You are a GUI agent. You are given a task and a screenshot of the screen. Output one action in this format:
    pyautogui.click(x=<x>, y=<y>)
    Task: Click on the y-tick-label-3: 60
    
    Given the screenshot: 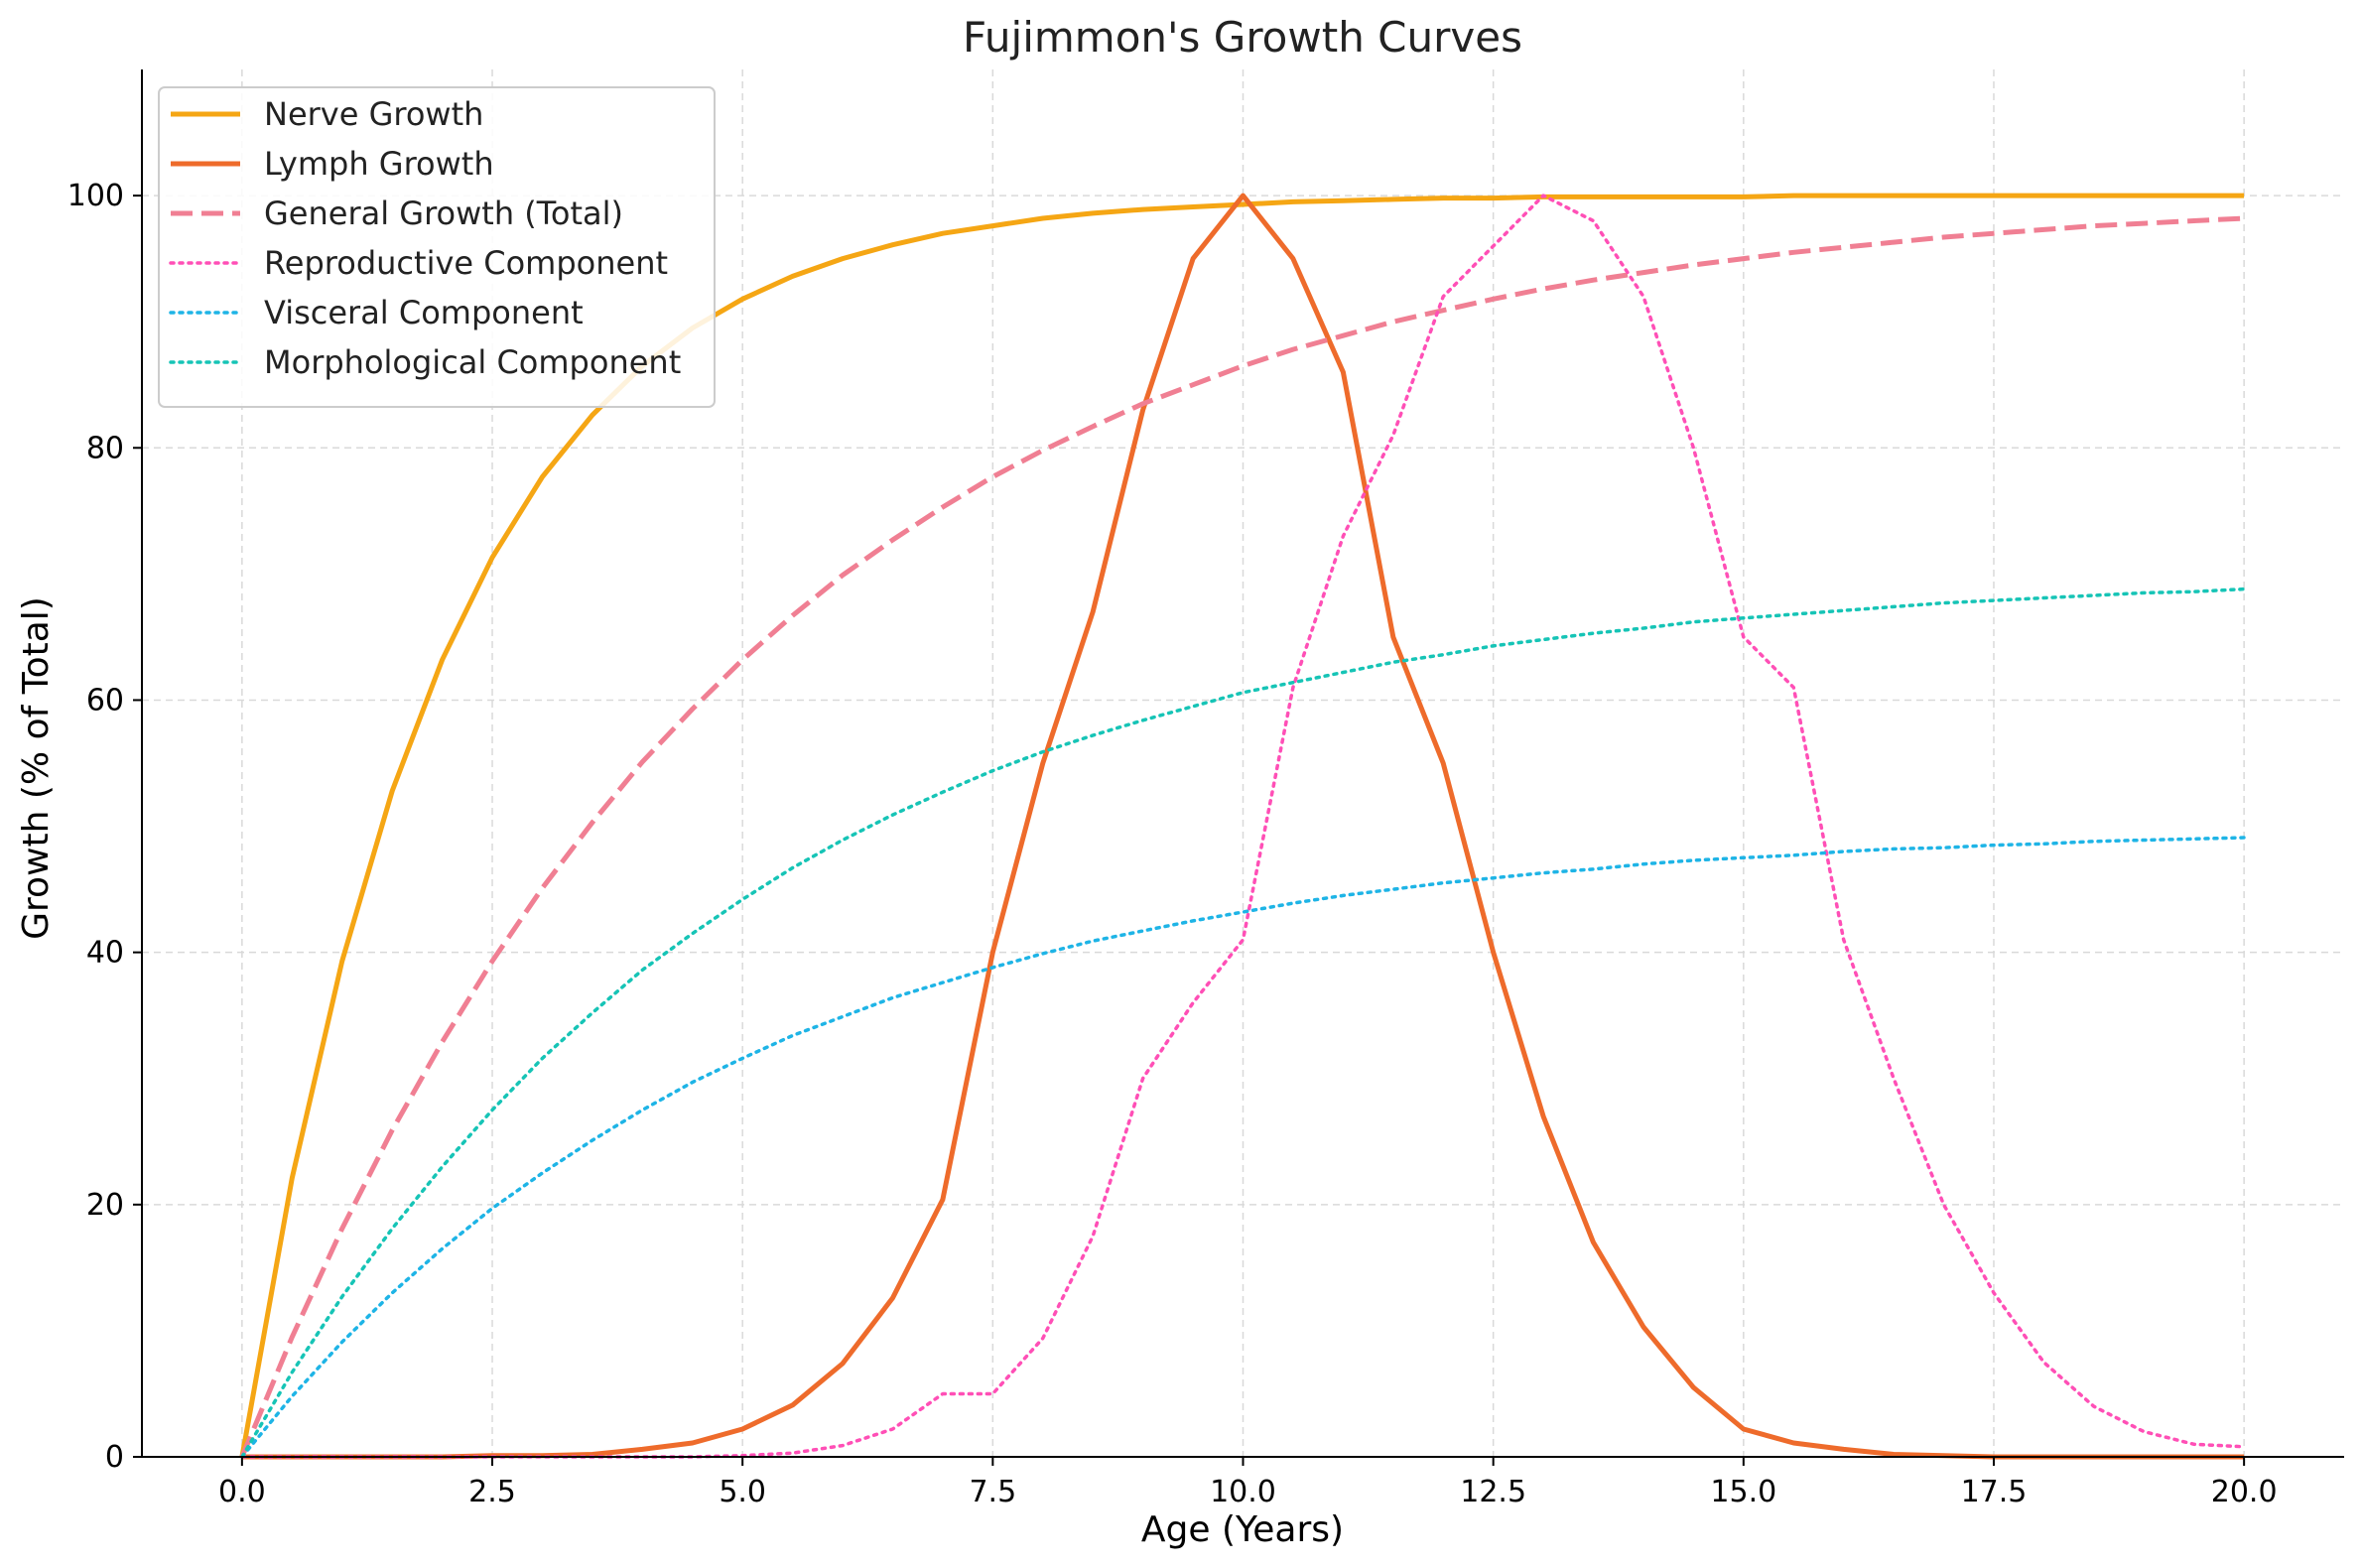 What is the action you would take?
    pyautogui.click(x=105, y=700)
    